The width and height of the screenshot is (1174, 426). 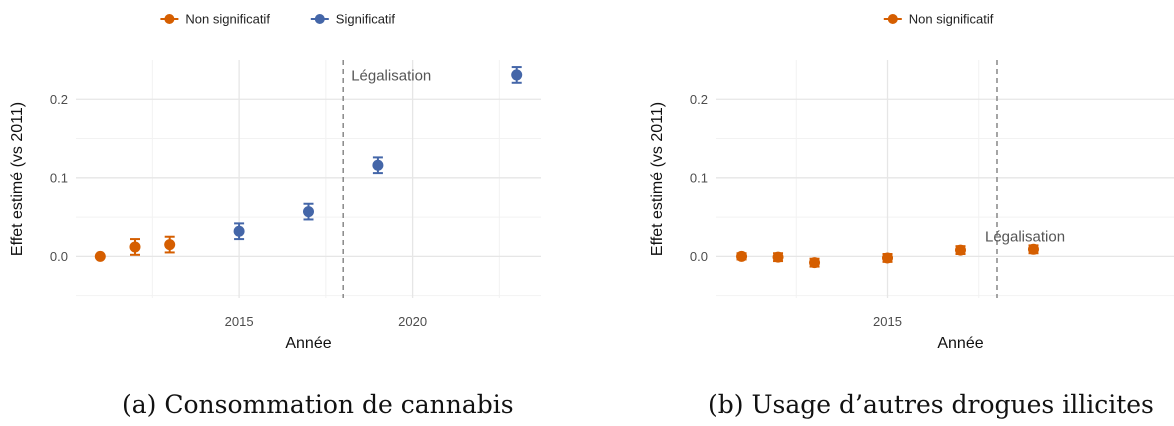 What do you see at coordinates (318, 404) in the screenshot?
I see `caption-cannabis: (a) Consommation de cannabis` at bounding box center [318, 404].